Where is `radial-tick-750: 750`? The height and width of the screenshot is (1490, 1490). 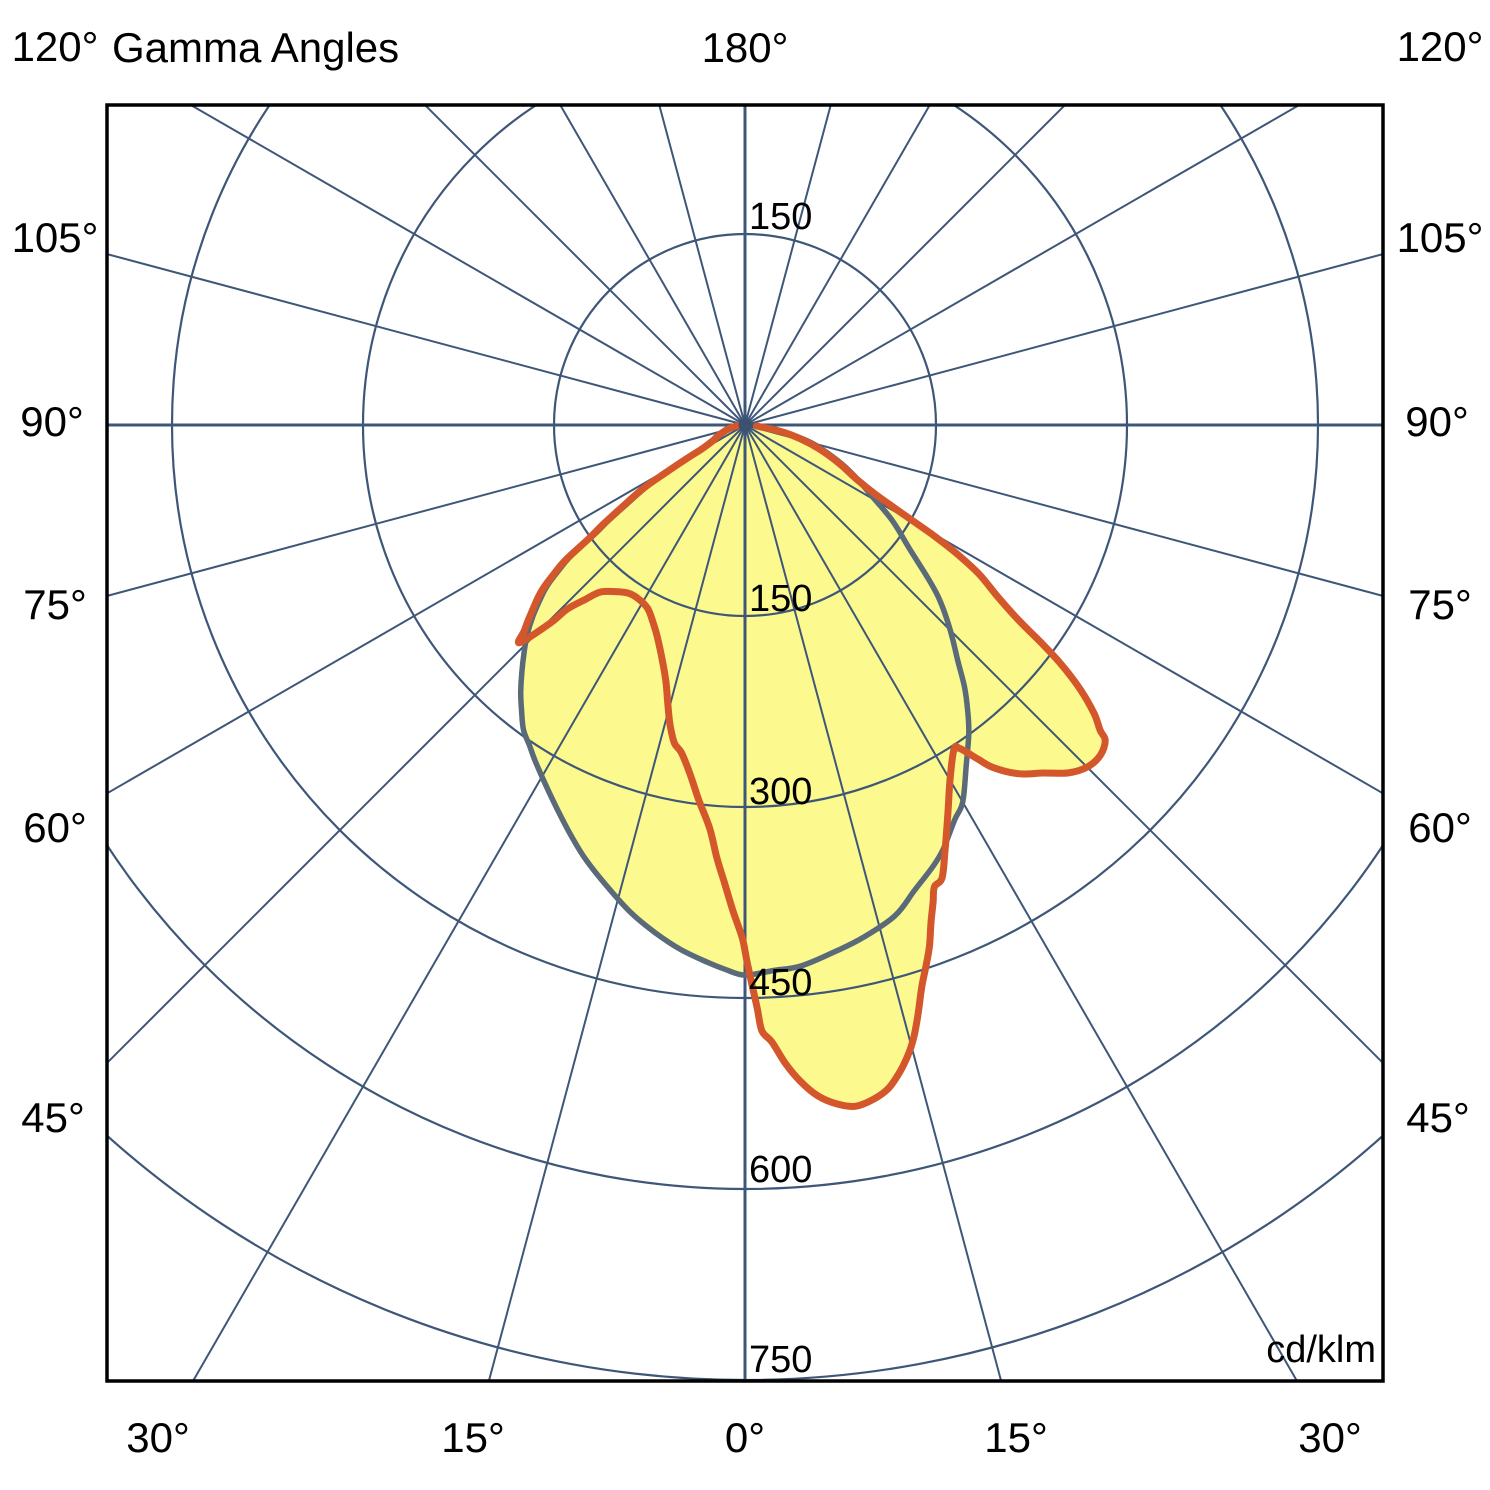
radial-tick-750: 750 is located at coordinates (780, 1360).